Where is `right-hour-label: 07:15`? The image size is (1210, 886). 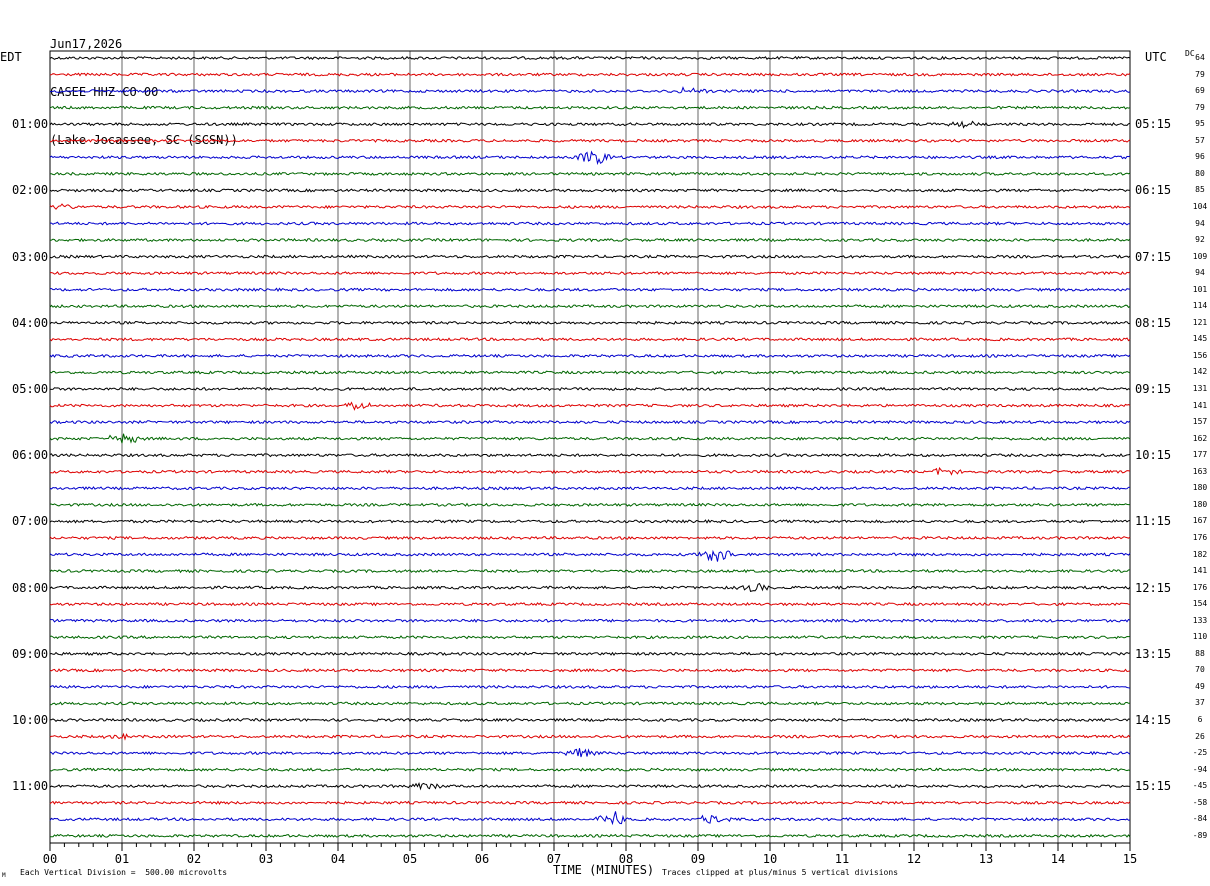 right-hour-label: 07:15 is located at coordinates (1153, 256).